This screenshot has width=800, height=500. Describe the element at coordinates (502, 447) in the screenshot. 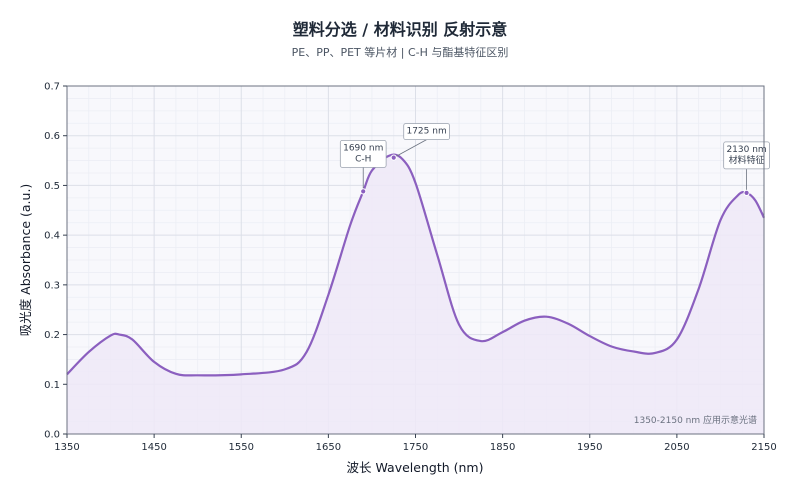

I see `x-tick-label: 1850` at that location.